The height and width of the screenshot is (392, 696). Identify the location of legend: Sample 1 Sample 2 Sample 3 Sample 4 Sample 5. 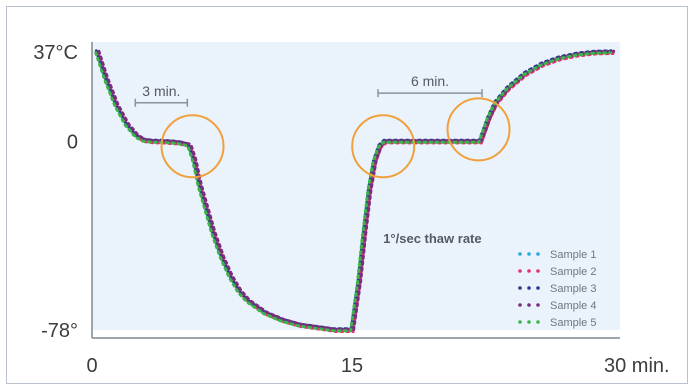
(557, 289).